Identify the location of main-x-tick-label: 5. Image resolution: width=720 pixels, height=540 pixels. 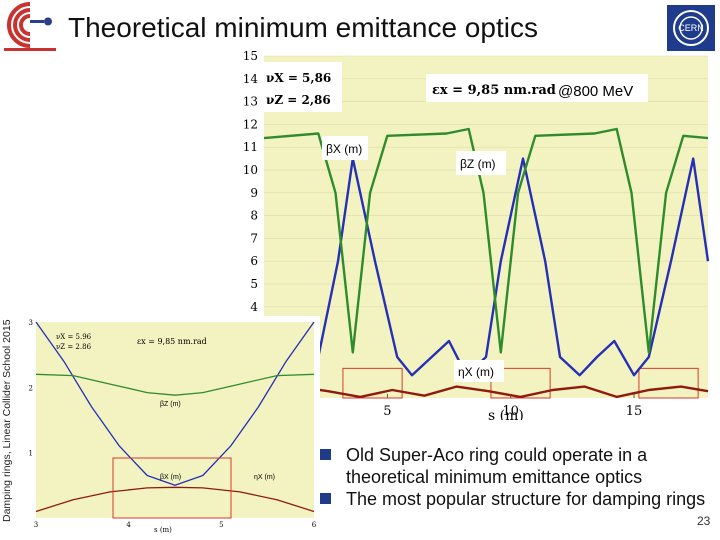
(387, 411).